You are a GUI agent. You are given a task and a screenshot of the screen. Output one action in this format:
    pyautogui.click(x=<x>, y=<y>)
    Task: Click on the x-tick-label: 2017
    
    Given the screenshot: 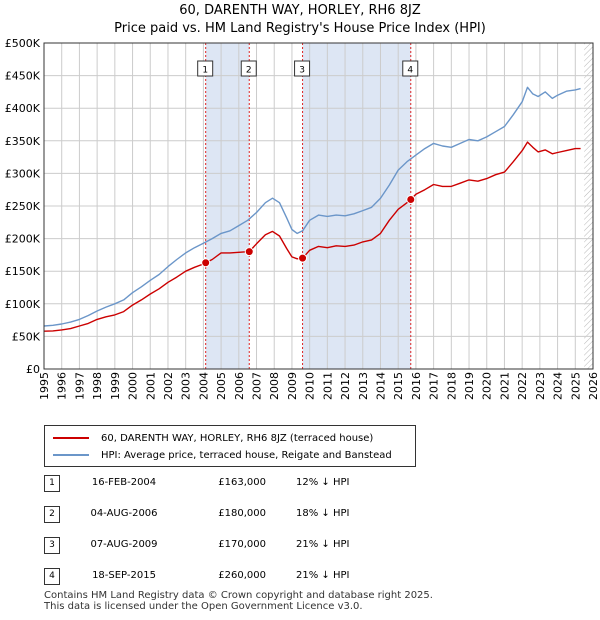 What is the action you would take?
    pyautogui.click(x=434, y=386)
    